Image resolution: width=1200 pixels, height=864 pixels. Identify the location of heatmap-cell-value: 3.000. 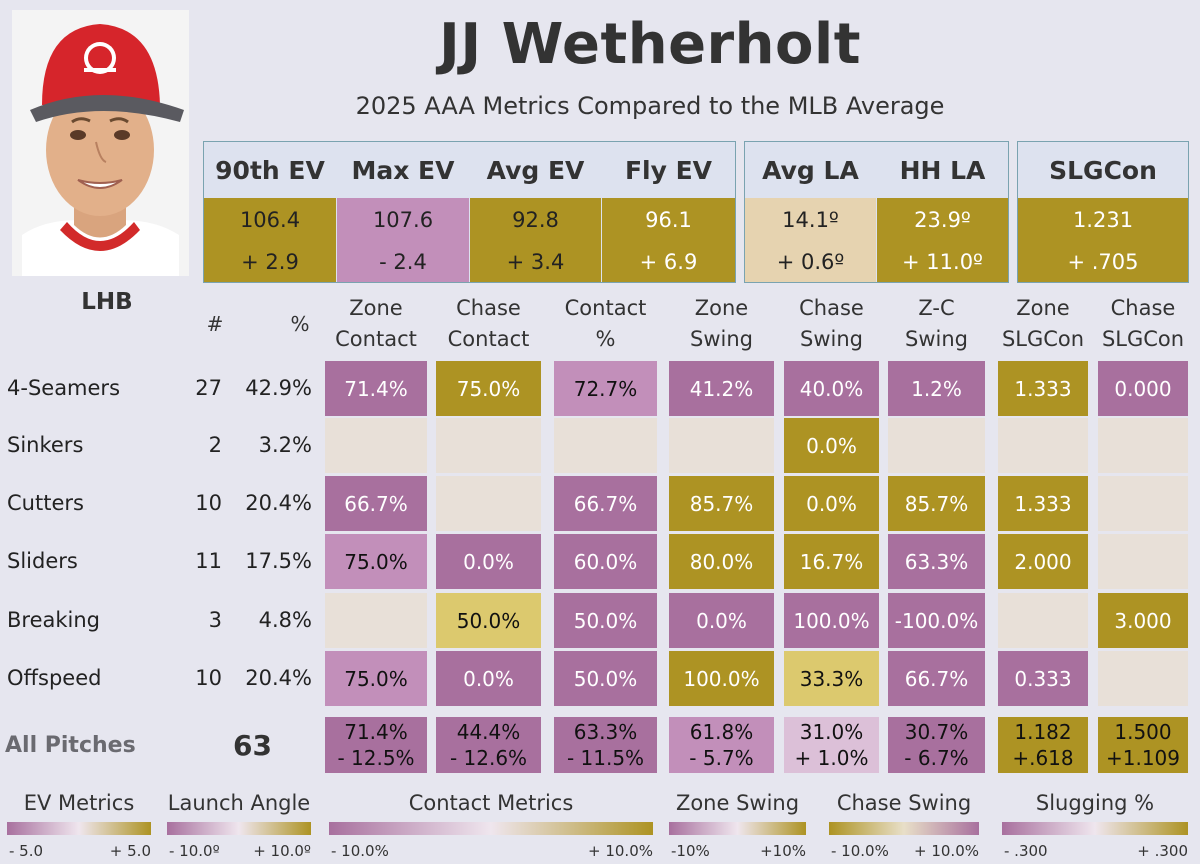
(1143, 620).